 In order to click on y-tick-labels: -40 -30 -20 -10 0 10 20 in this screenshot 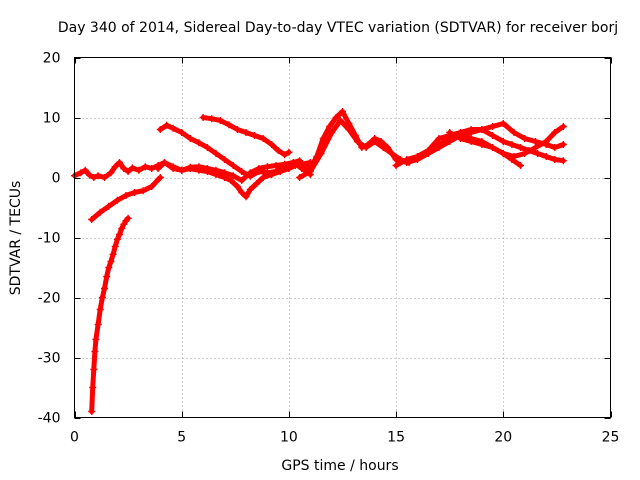, I will do `click(49, 239)`.